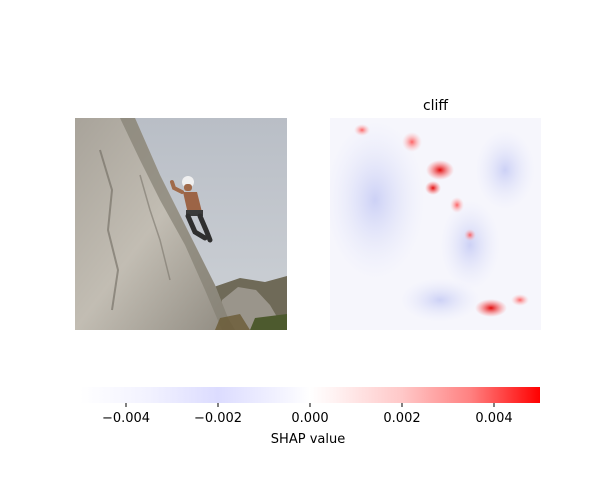 The width and height of the screenshot is (600, 500). Describe the element at coordinates (493, 418) in the screenshot. I see `colorbar-tick-label: 0.004` at that location.